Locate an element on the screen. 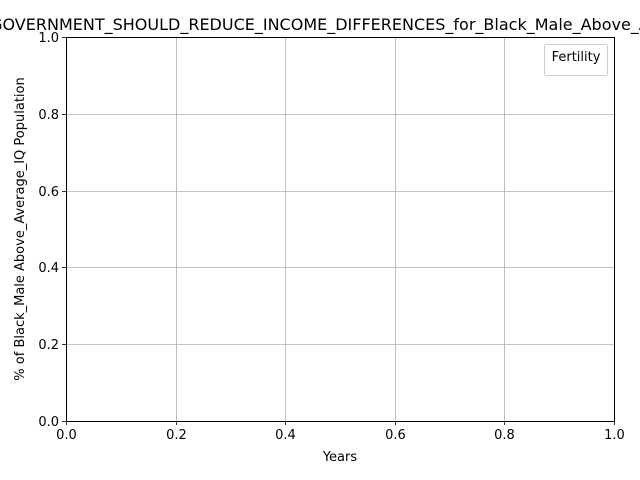  legend-box is located at coordinates (576, 60).